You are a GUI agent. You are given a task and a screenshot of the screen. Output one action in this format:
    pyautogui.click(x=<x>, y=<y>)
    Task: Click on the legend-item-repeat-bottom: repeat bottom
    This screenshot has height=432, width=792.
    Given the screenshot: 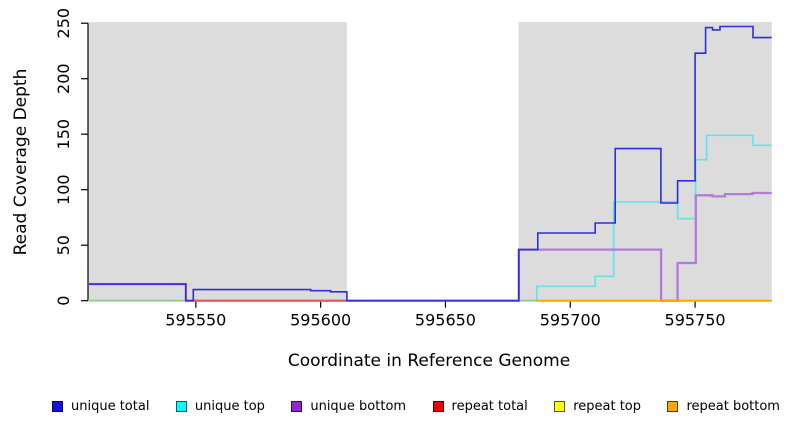 What is the action you would take?
    pyautogui.click(x=723, y=406)
    